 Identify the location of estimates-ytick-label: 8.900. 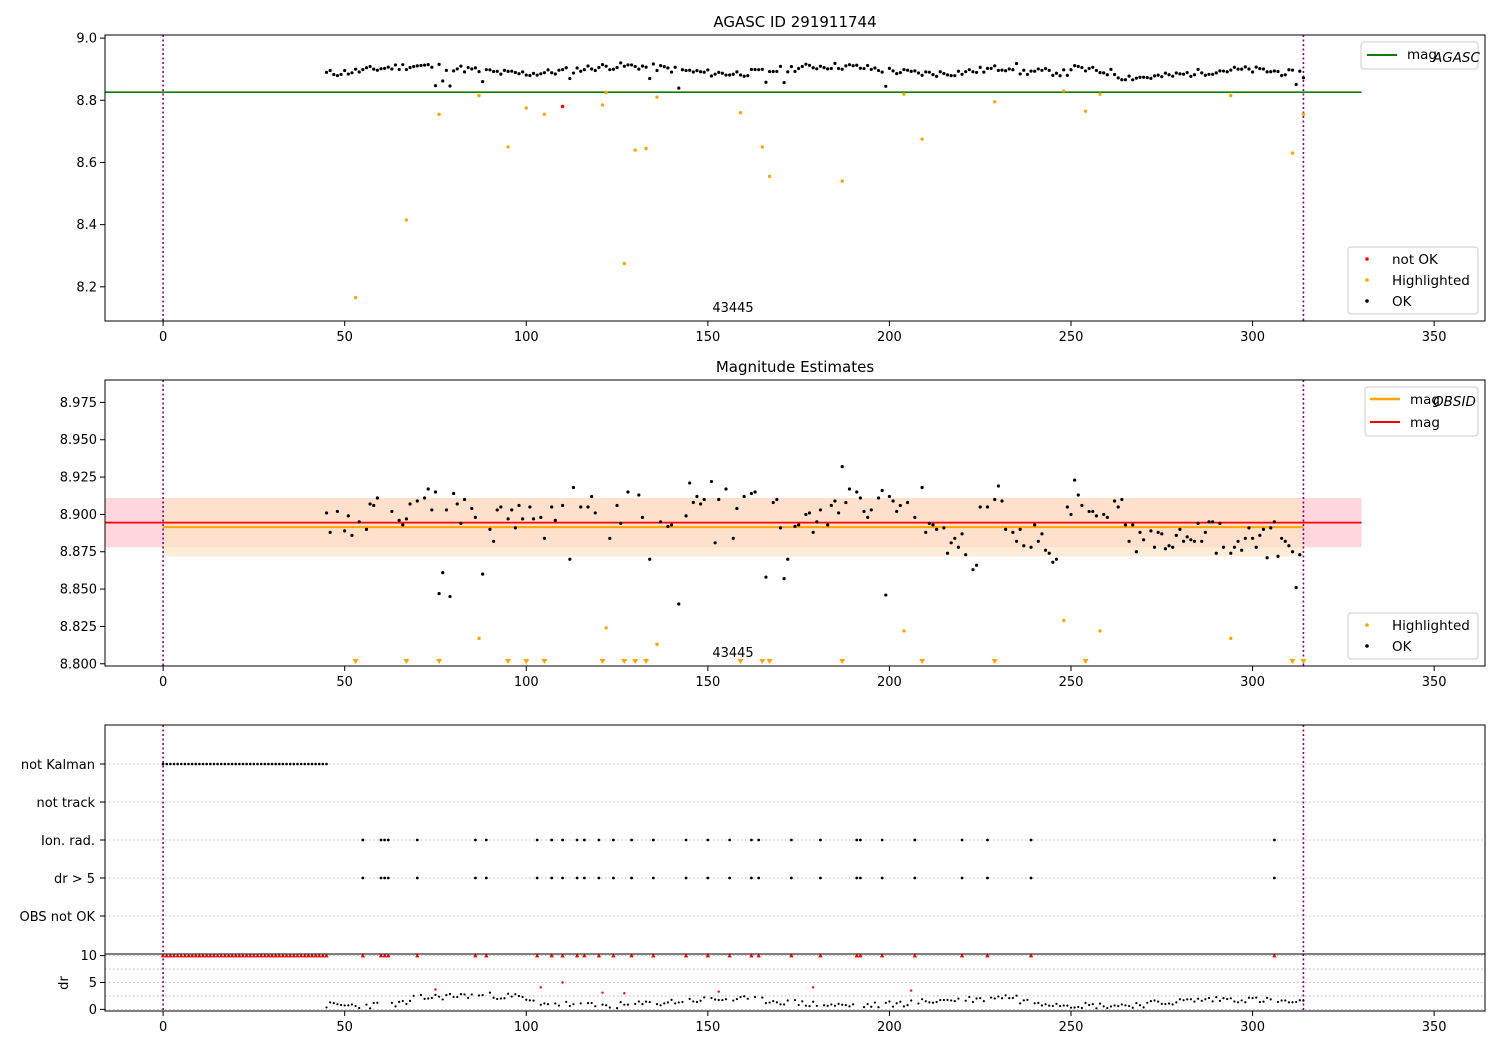
(78, 515).